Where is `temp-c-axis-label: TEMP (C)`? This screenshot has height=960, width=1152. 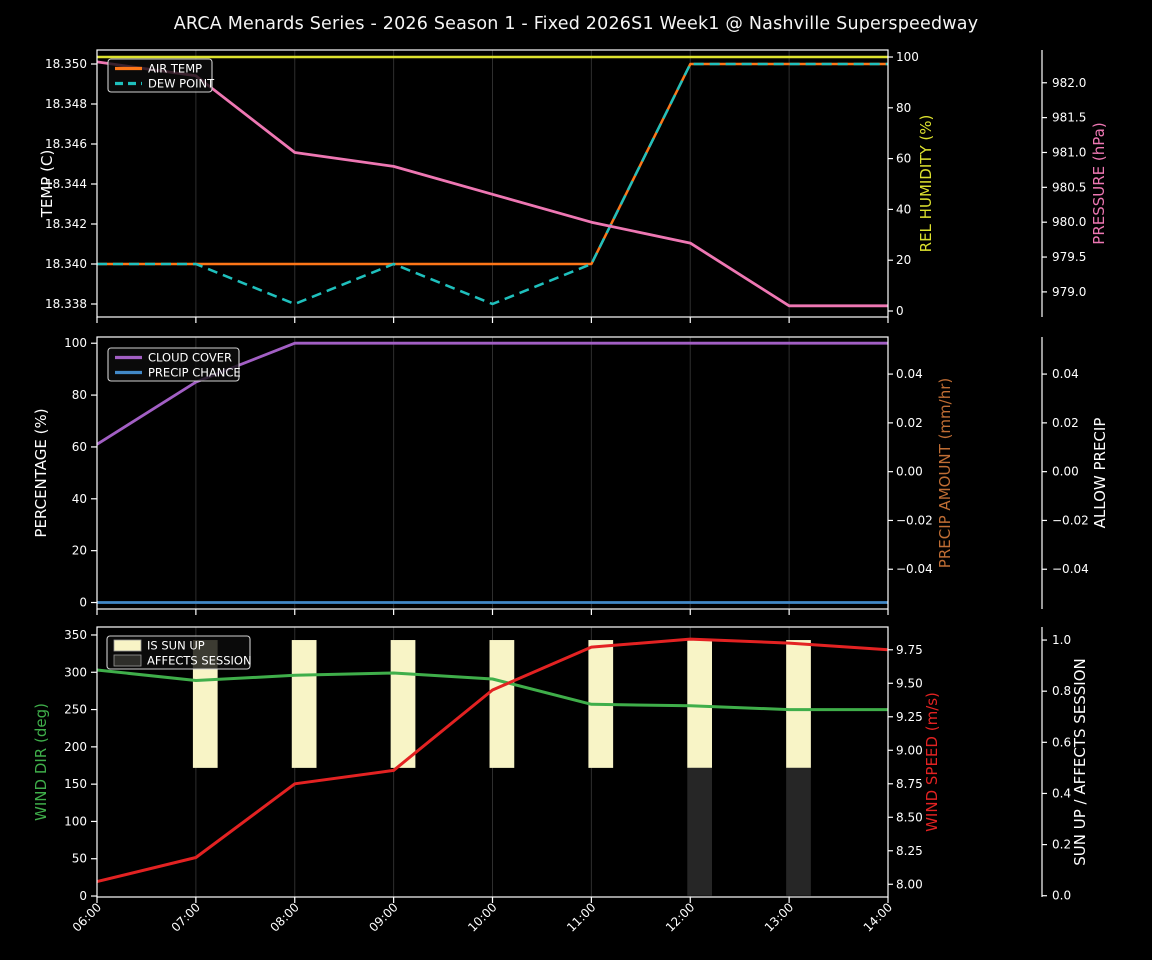 temp-c-axis-label: TEMP (C) is located at coordinates (47, 184).